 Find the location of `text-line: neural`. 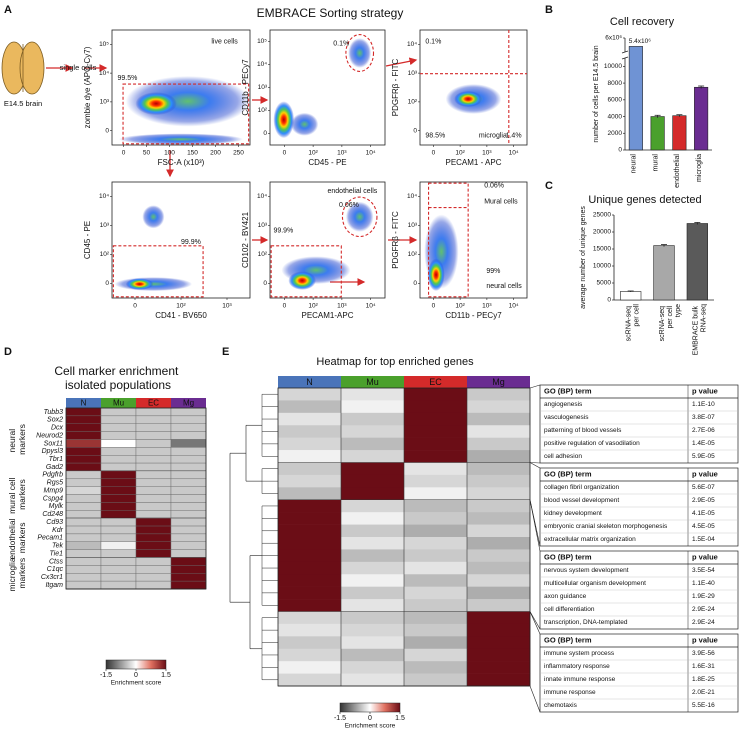

text-line: neural is located at coordinates (12, 439).